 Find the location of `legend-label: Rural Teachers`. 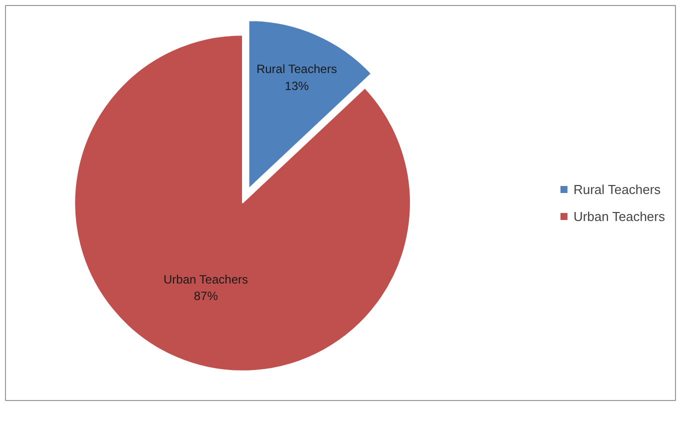

legend-label: Rural Teachers is located at coordinates (617, 189).